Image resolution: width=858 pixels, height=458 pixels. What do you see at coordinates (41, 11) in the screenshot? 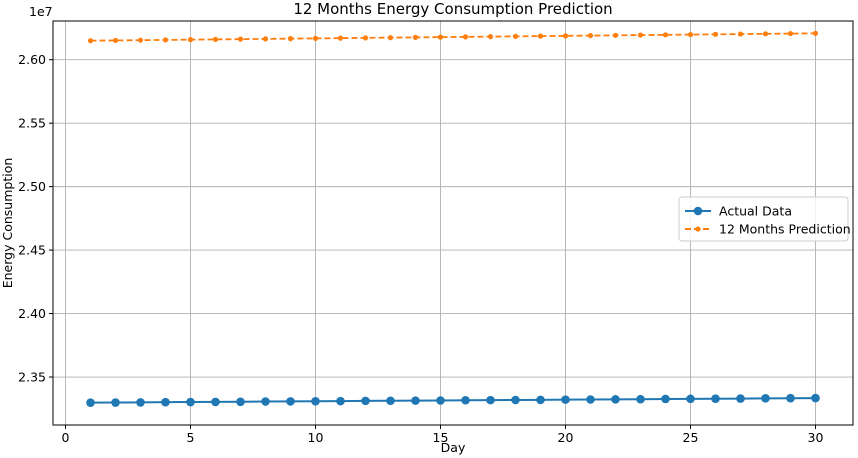
I see `y-axis-multiplier: 1e7` at bounding box center [41, 11].